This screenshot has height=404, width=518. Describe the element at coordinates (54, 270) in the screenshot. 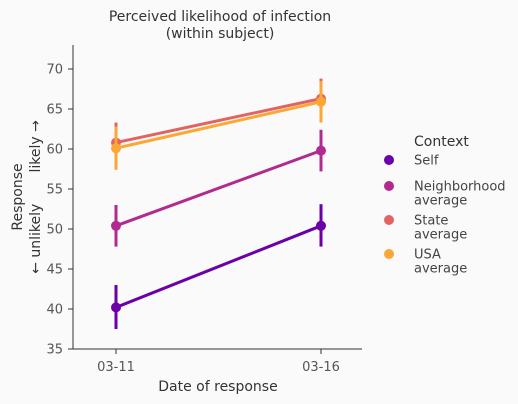

I see `y-tick-label: 45` at that location.